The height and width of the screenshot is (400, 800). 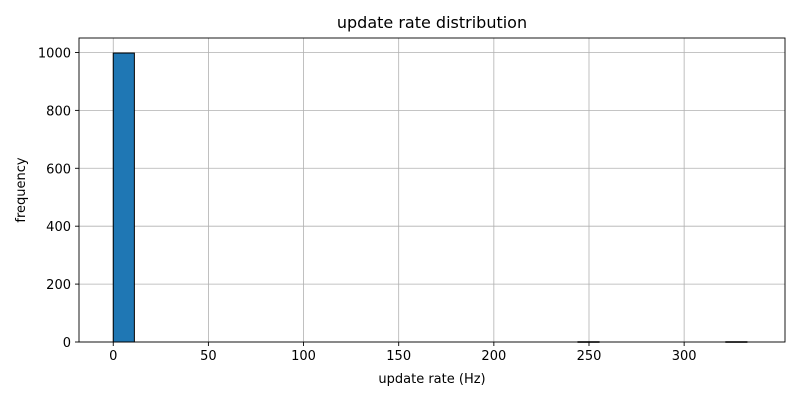 I want to click on x-tick-label: 100, so click(x=303, y=356).